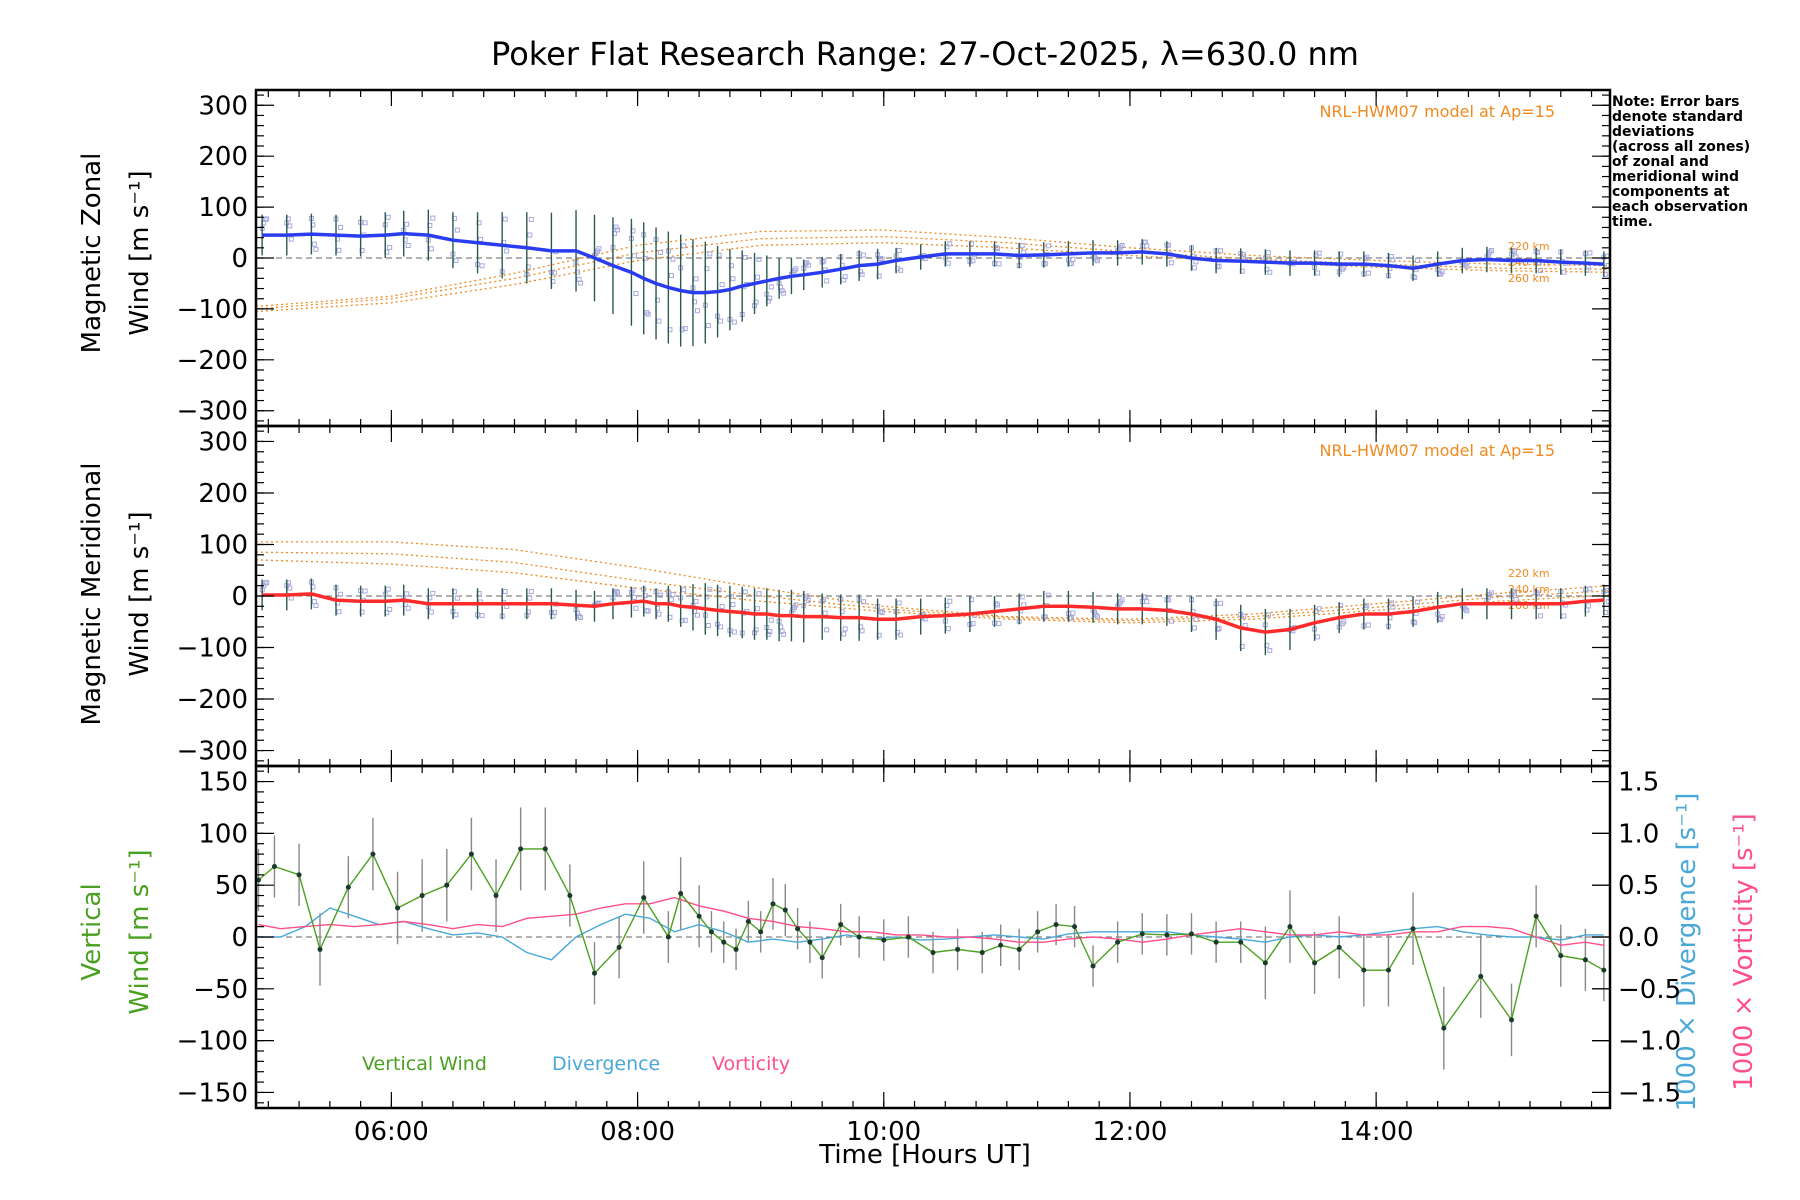 The width and height of the screenshot is (1800, 1200). Describe the element at coordinates (1675, 102) in the screenshot. I see `note-line: Note: Error bars` at that location.